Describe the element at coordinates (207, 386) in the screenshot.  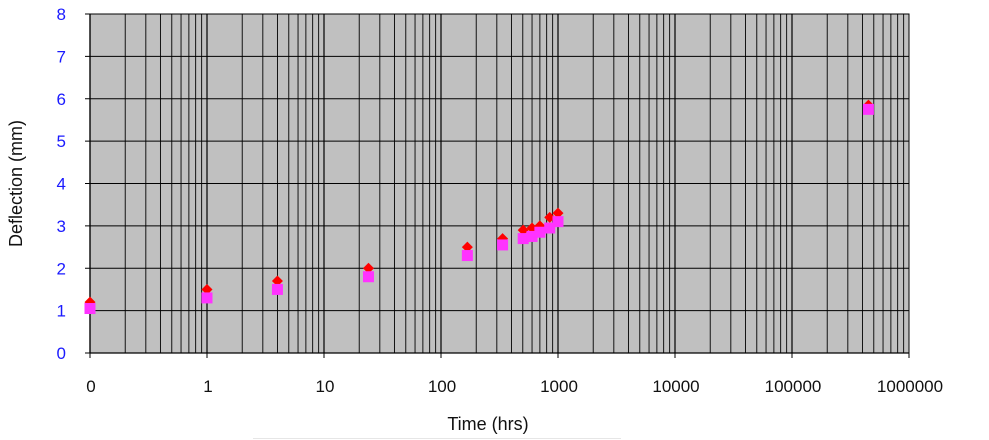
I see `x-tick-label: 1` at that location.